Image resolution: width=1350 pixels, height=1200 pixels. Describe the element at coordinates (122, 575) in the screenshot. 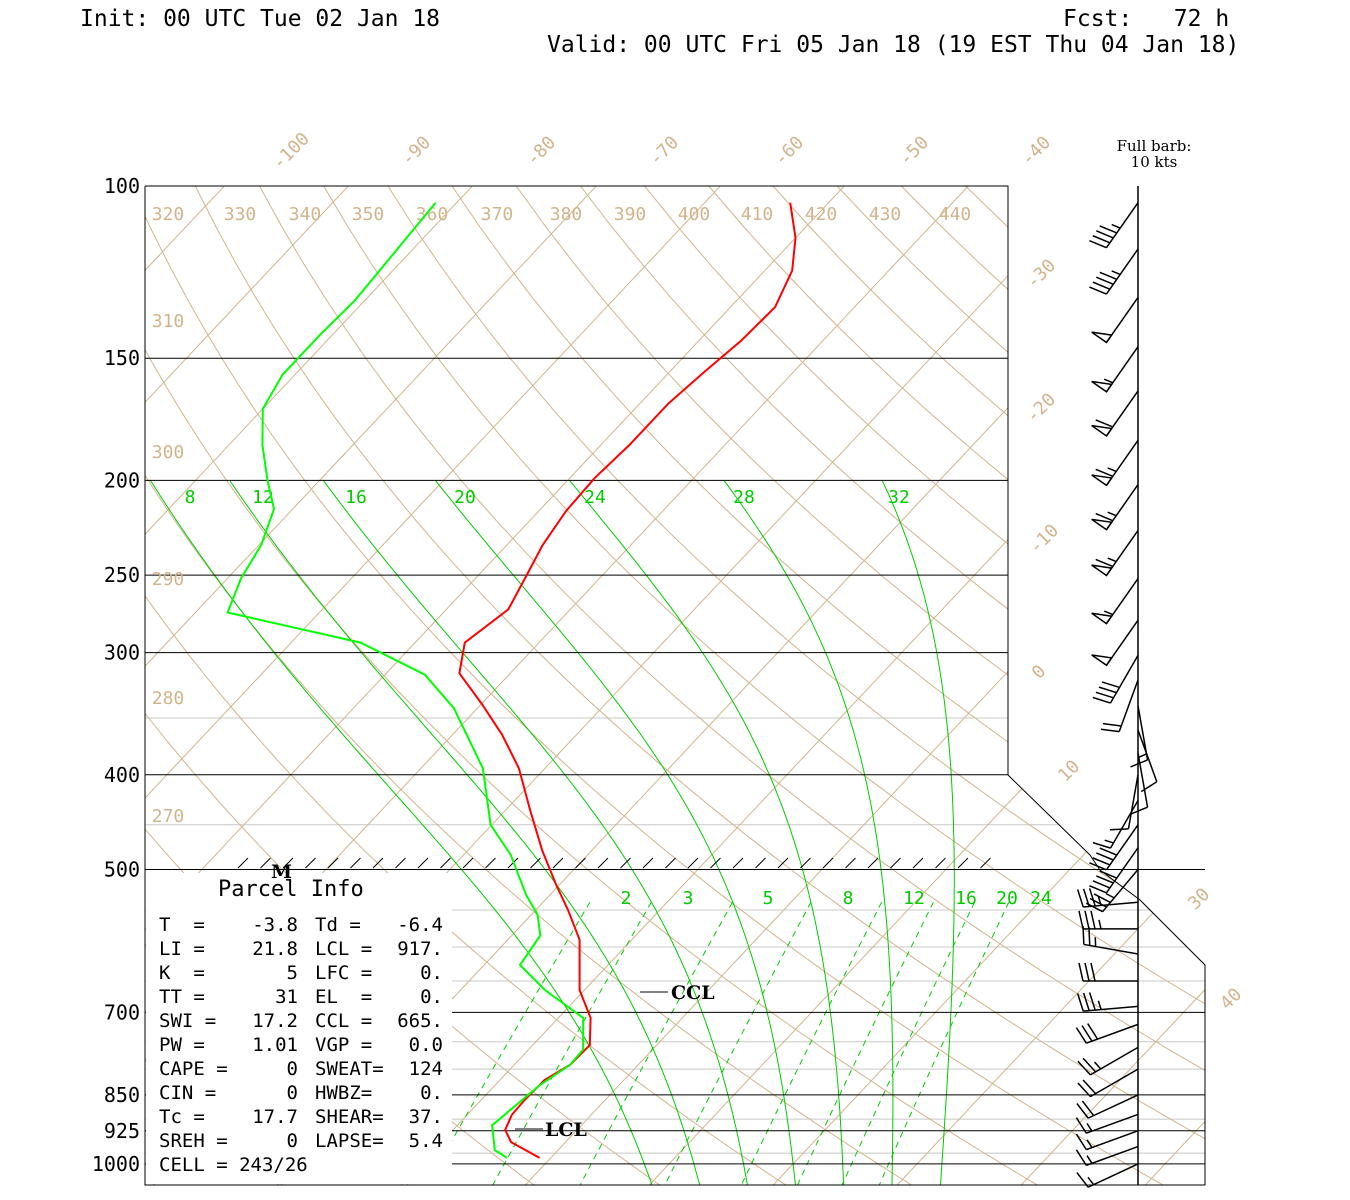

I see `pressure-tick-label: 250` at that location.